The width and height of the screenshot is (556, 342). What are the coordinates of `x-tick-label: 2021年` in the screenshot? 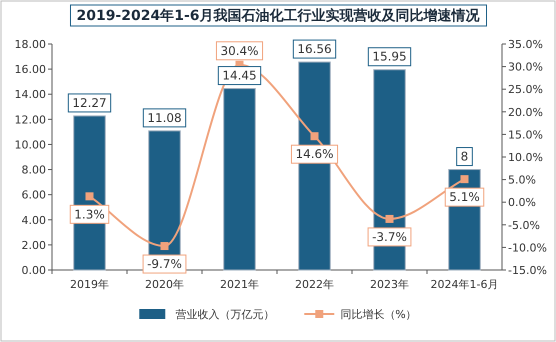 It's located at (239, 284).